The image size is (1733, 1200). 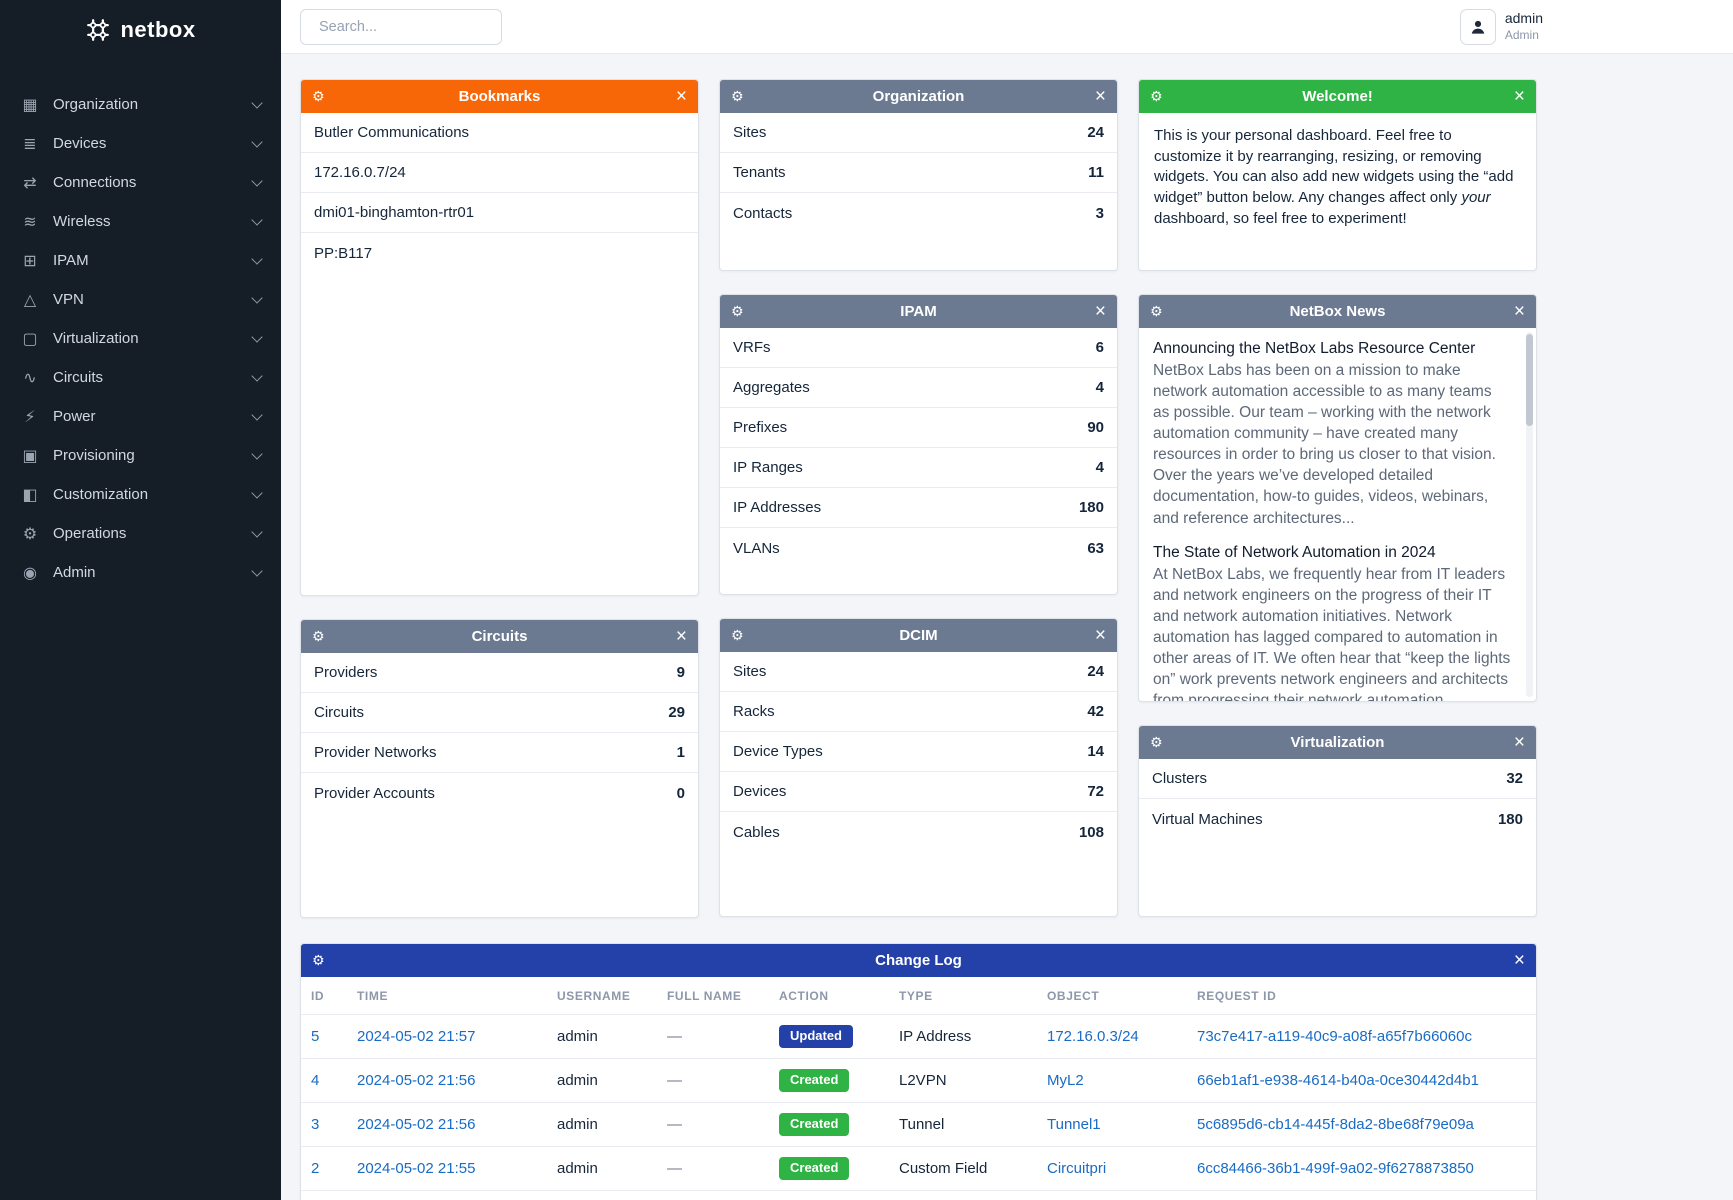 I want to click on sidebar-item-wireless: ≋ Wireless, so click(x=140, y=221).